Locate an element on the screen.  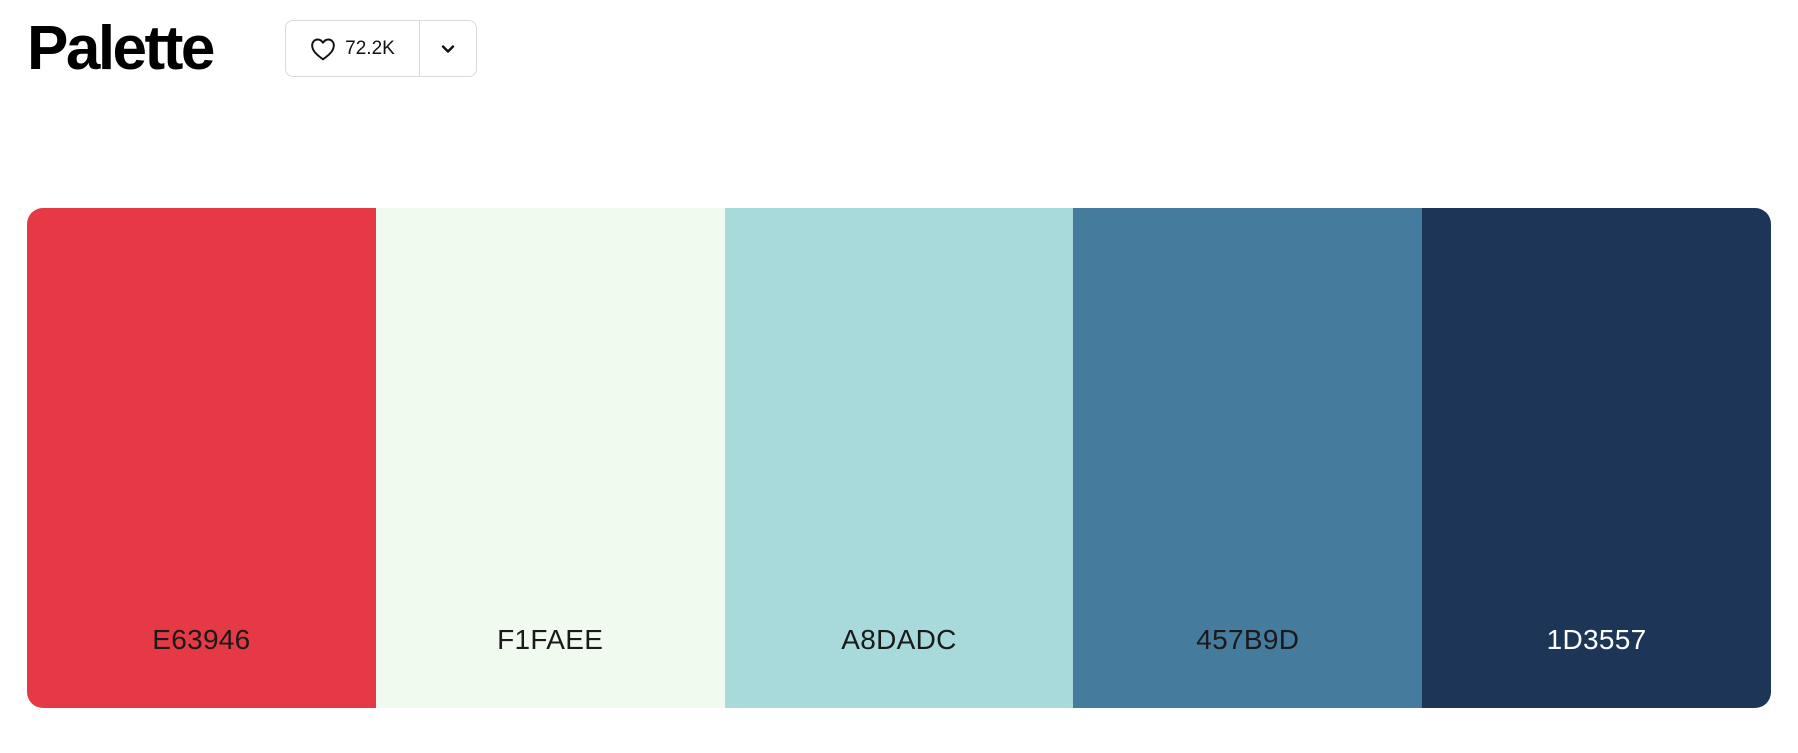
chevron-down-icon is located at coordinates (448, 49).